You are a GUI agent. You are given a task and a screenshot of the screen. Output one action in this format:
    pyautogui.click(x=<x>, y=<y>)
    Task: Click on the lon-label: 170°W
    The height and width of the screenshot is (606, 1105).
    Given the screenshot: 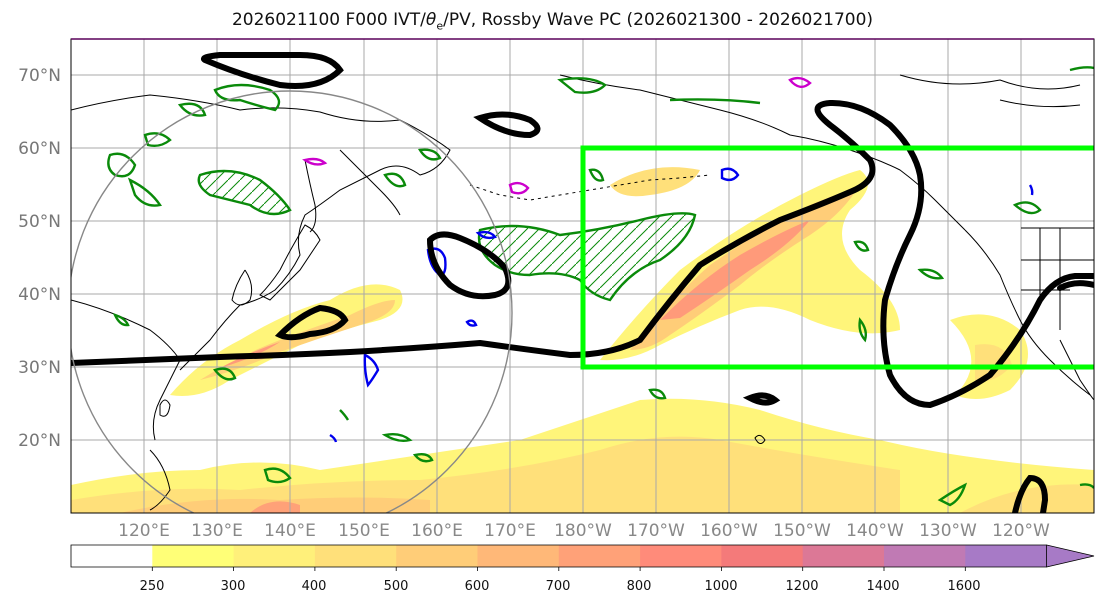 What is the action you would take?
    pyautogui.click(x=656, y=531)
    